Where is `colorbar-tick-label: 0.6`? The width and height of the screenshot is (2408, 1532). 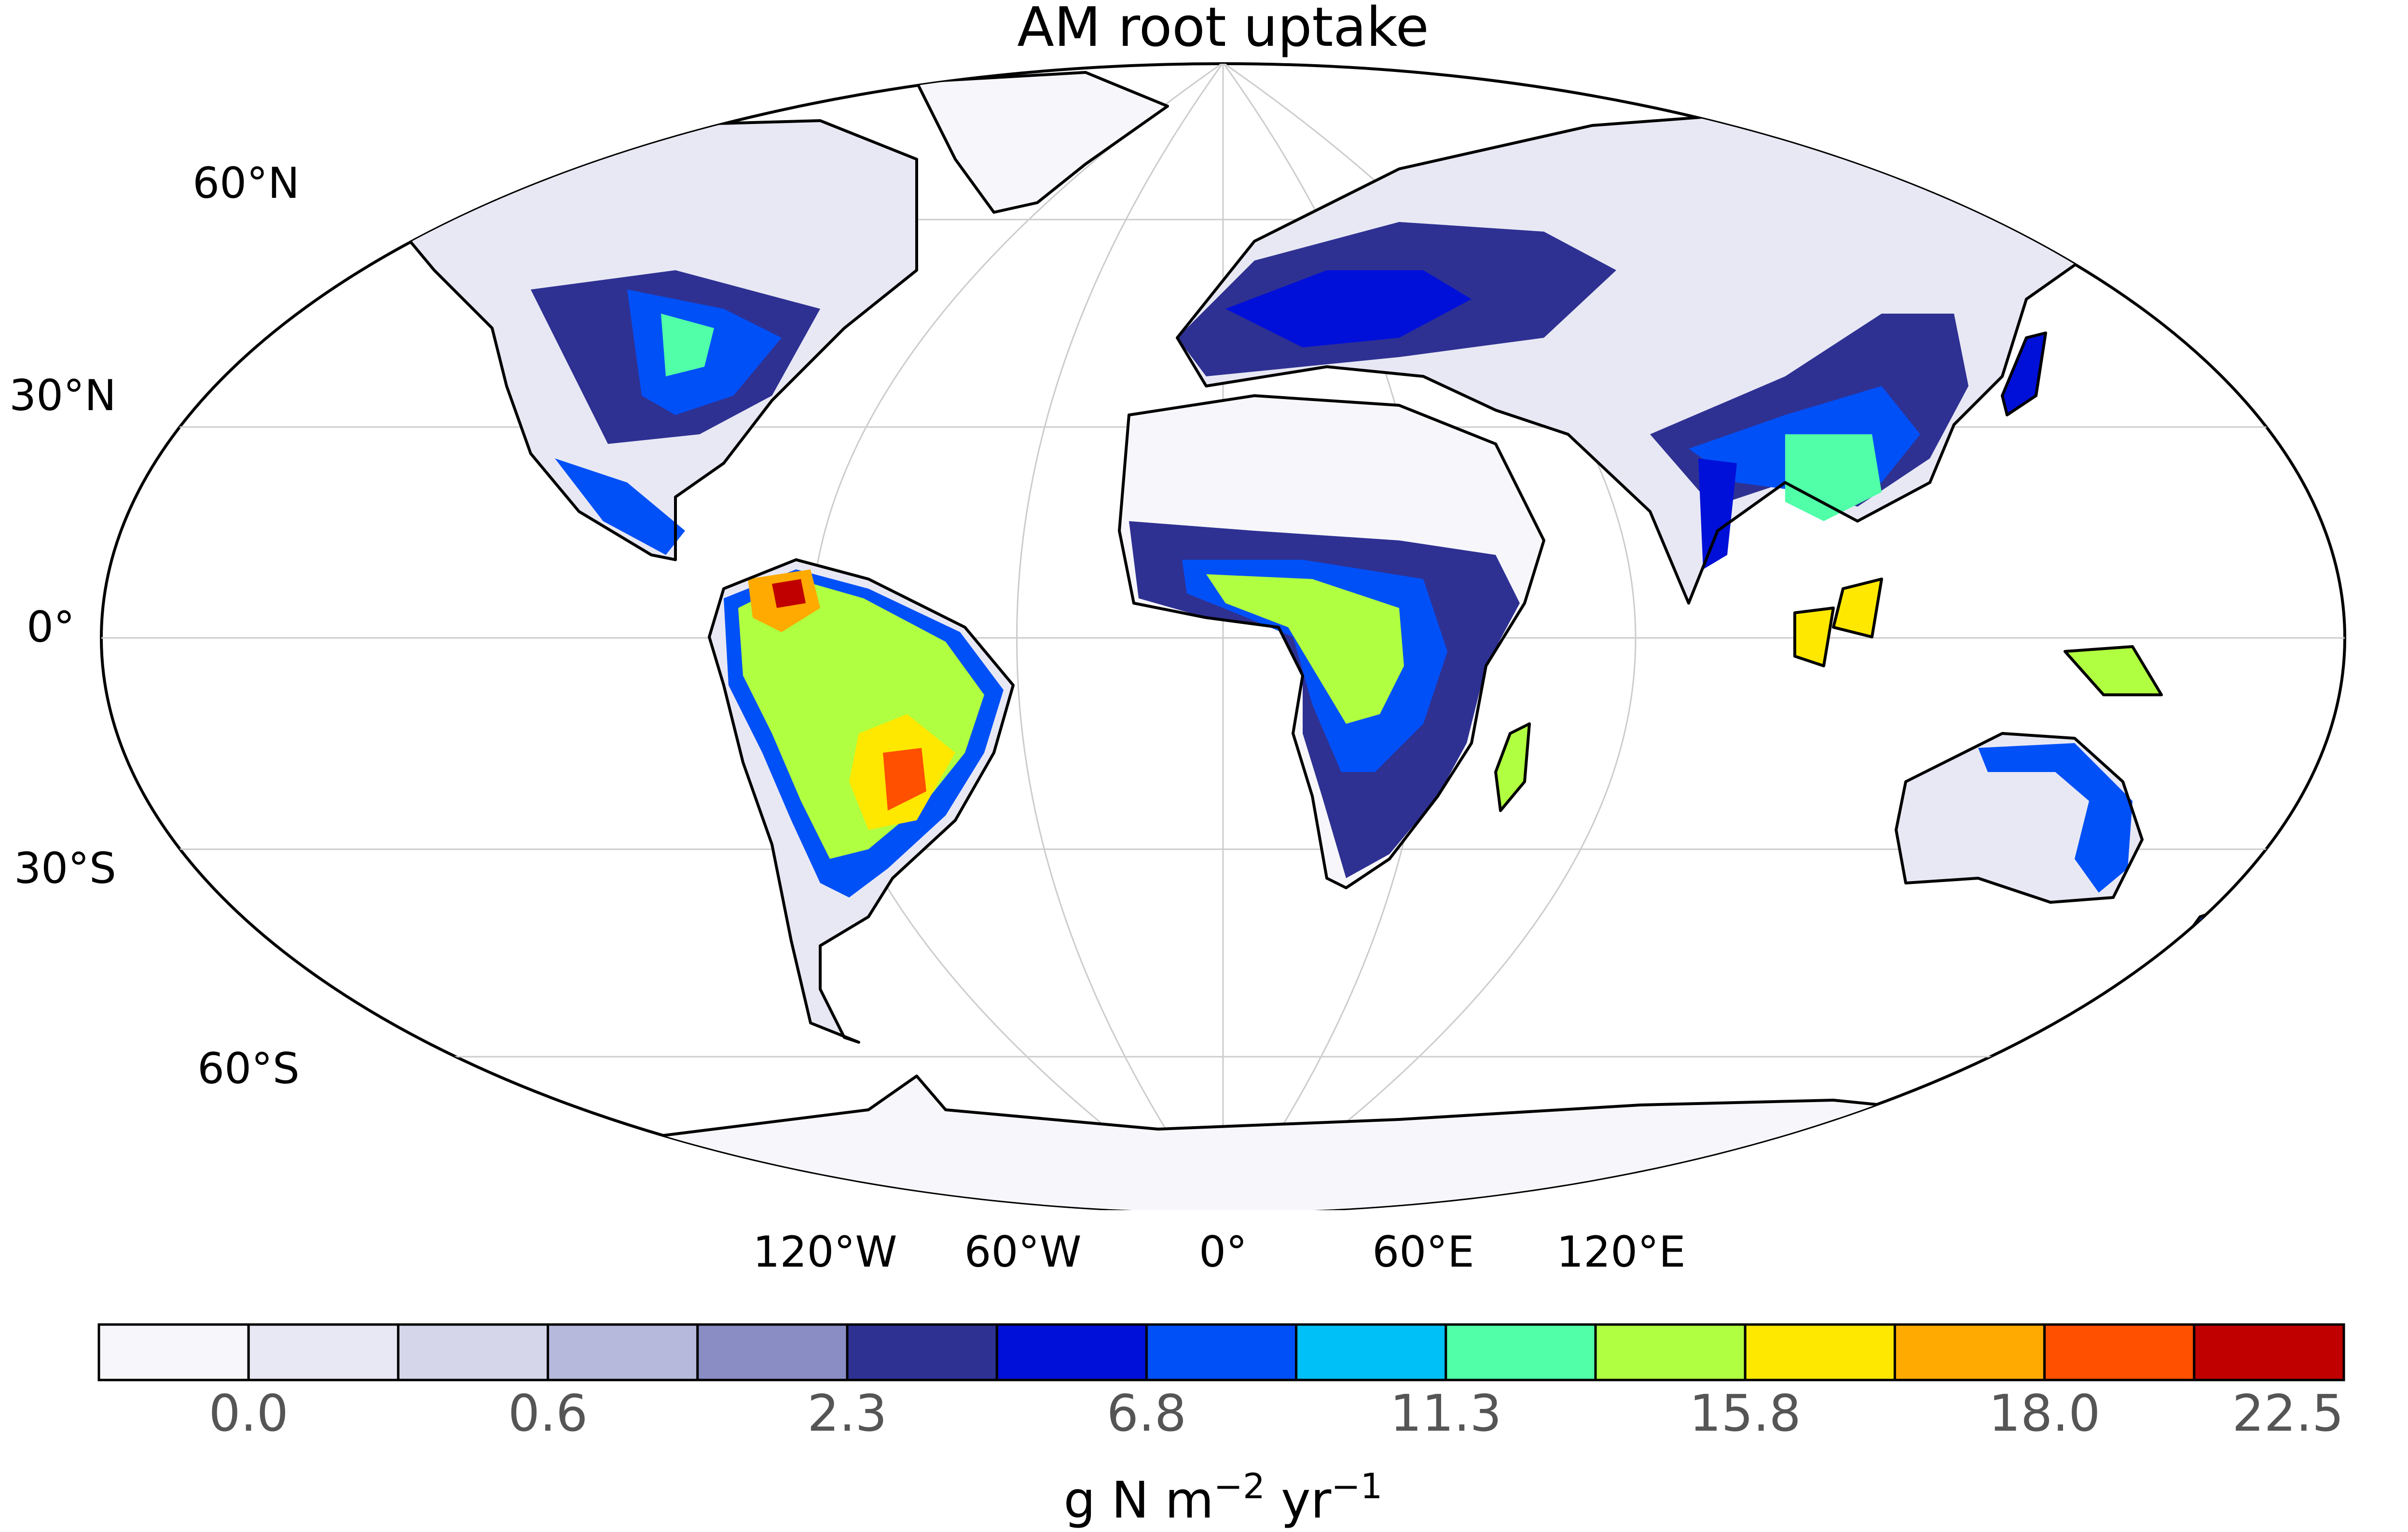 colorbar-tick-label: 0.6 is located at coordinates (548, 1414).